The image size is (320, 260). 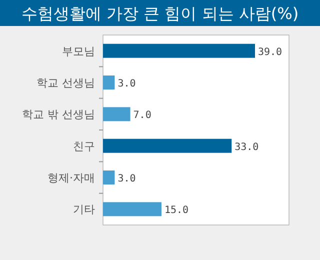 What do you see at coordinates (65, 83) in the screenshot?
I see `y-tick-label: 학교 선생님` at bounding box center [65, 83].